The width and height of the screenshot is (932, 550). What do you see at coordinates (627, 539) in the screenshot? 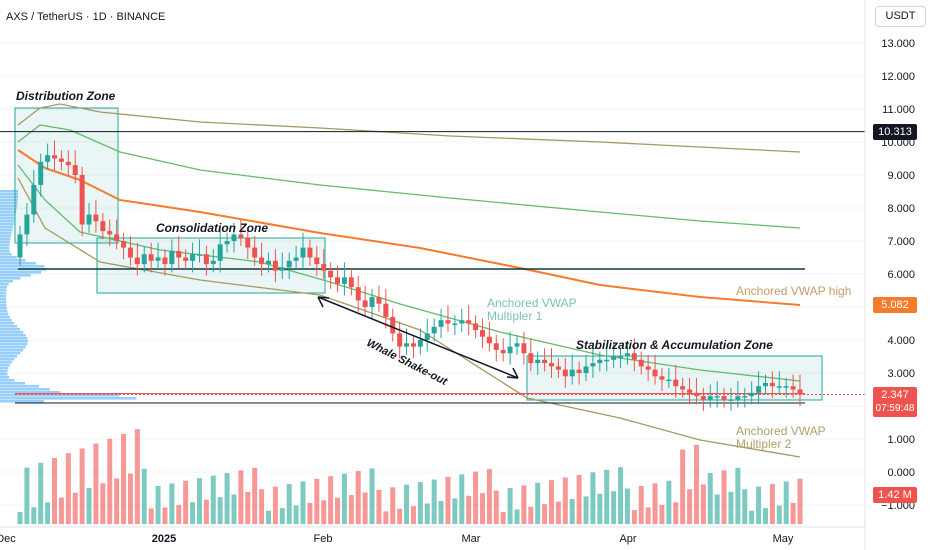
I see `x-tick-label: Apr` at bounding box center [627, 539].